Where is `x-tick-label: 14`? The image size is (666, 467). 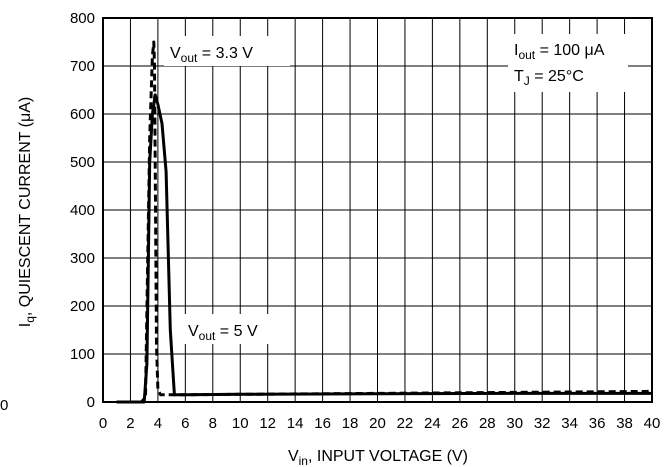
x-tick-label: 14 is located at coordinates (295, 423).